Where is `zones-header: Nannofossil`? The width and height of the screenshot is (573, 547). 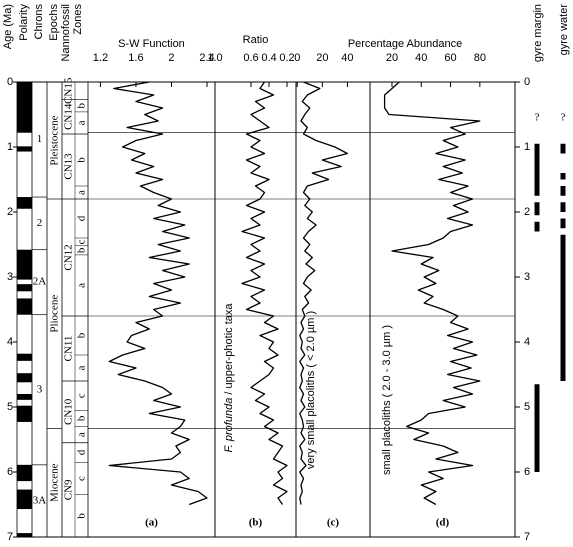
zones-header: Nannofossil is located at coordinates (66, 32).